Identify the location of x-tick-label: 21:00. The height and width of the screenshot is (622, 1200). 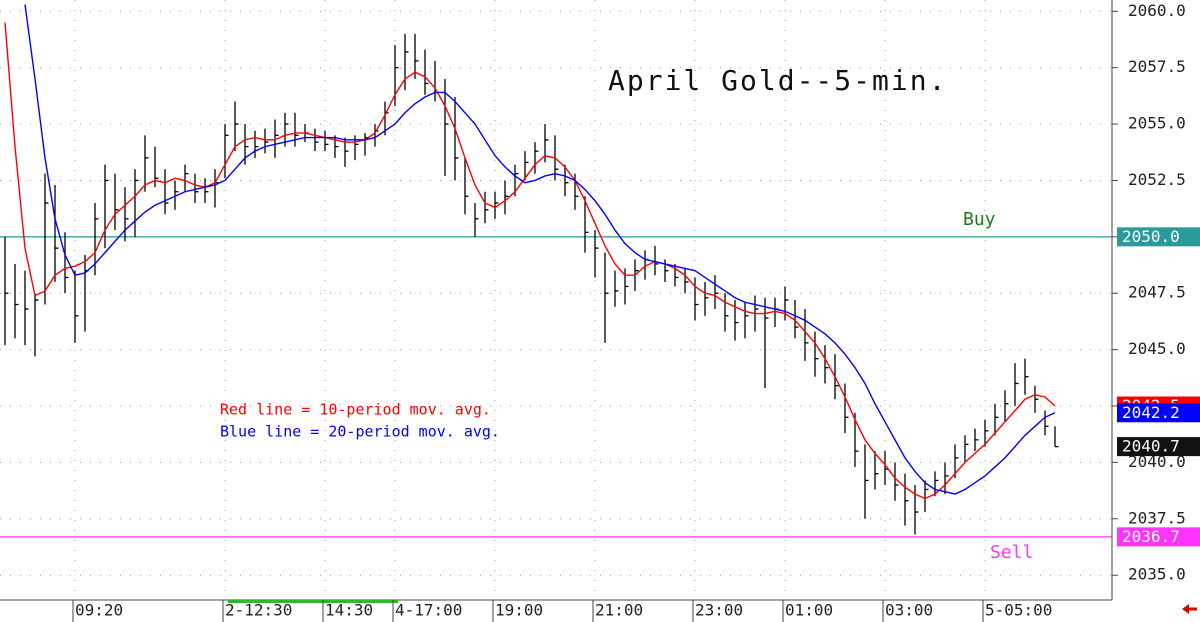
(619, 610).